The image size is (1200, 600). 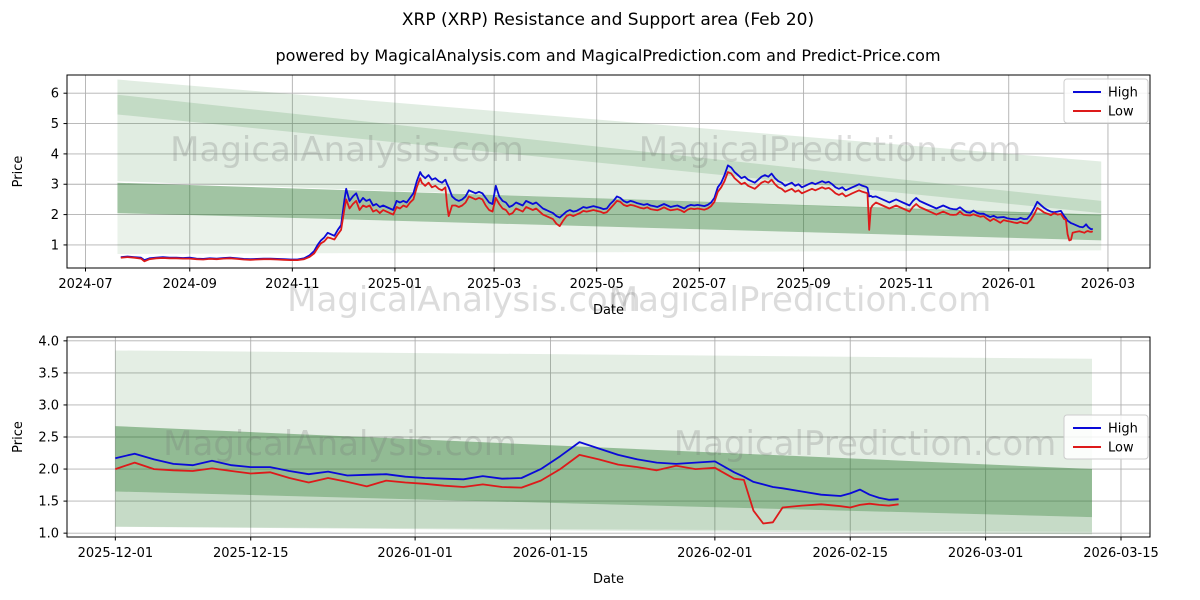 What do you see at coordinates (55, 185) in the screenshot?
I see `y-tick-label: 3` at bounding box center [55, 185].